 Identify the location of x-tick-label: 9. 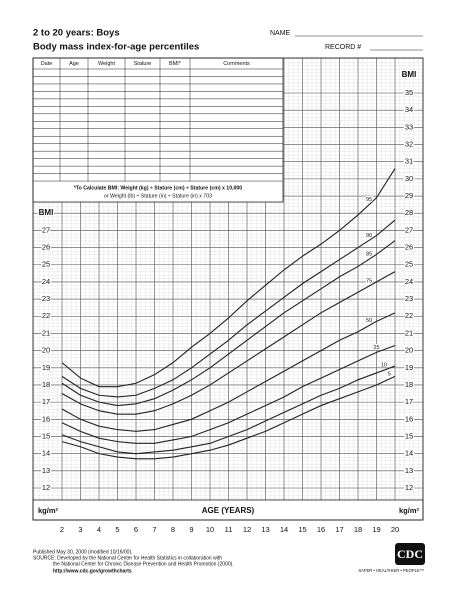
(191, 529).